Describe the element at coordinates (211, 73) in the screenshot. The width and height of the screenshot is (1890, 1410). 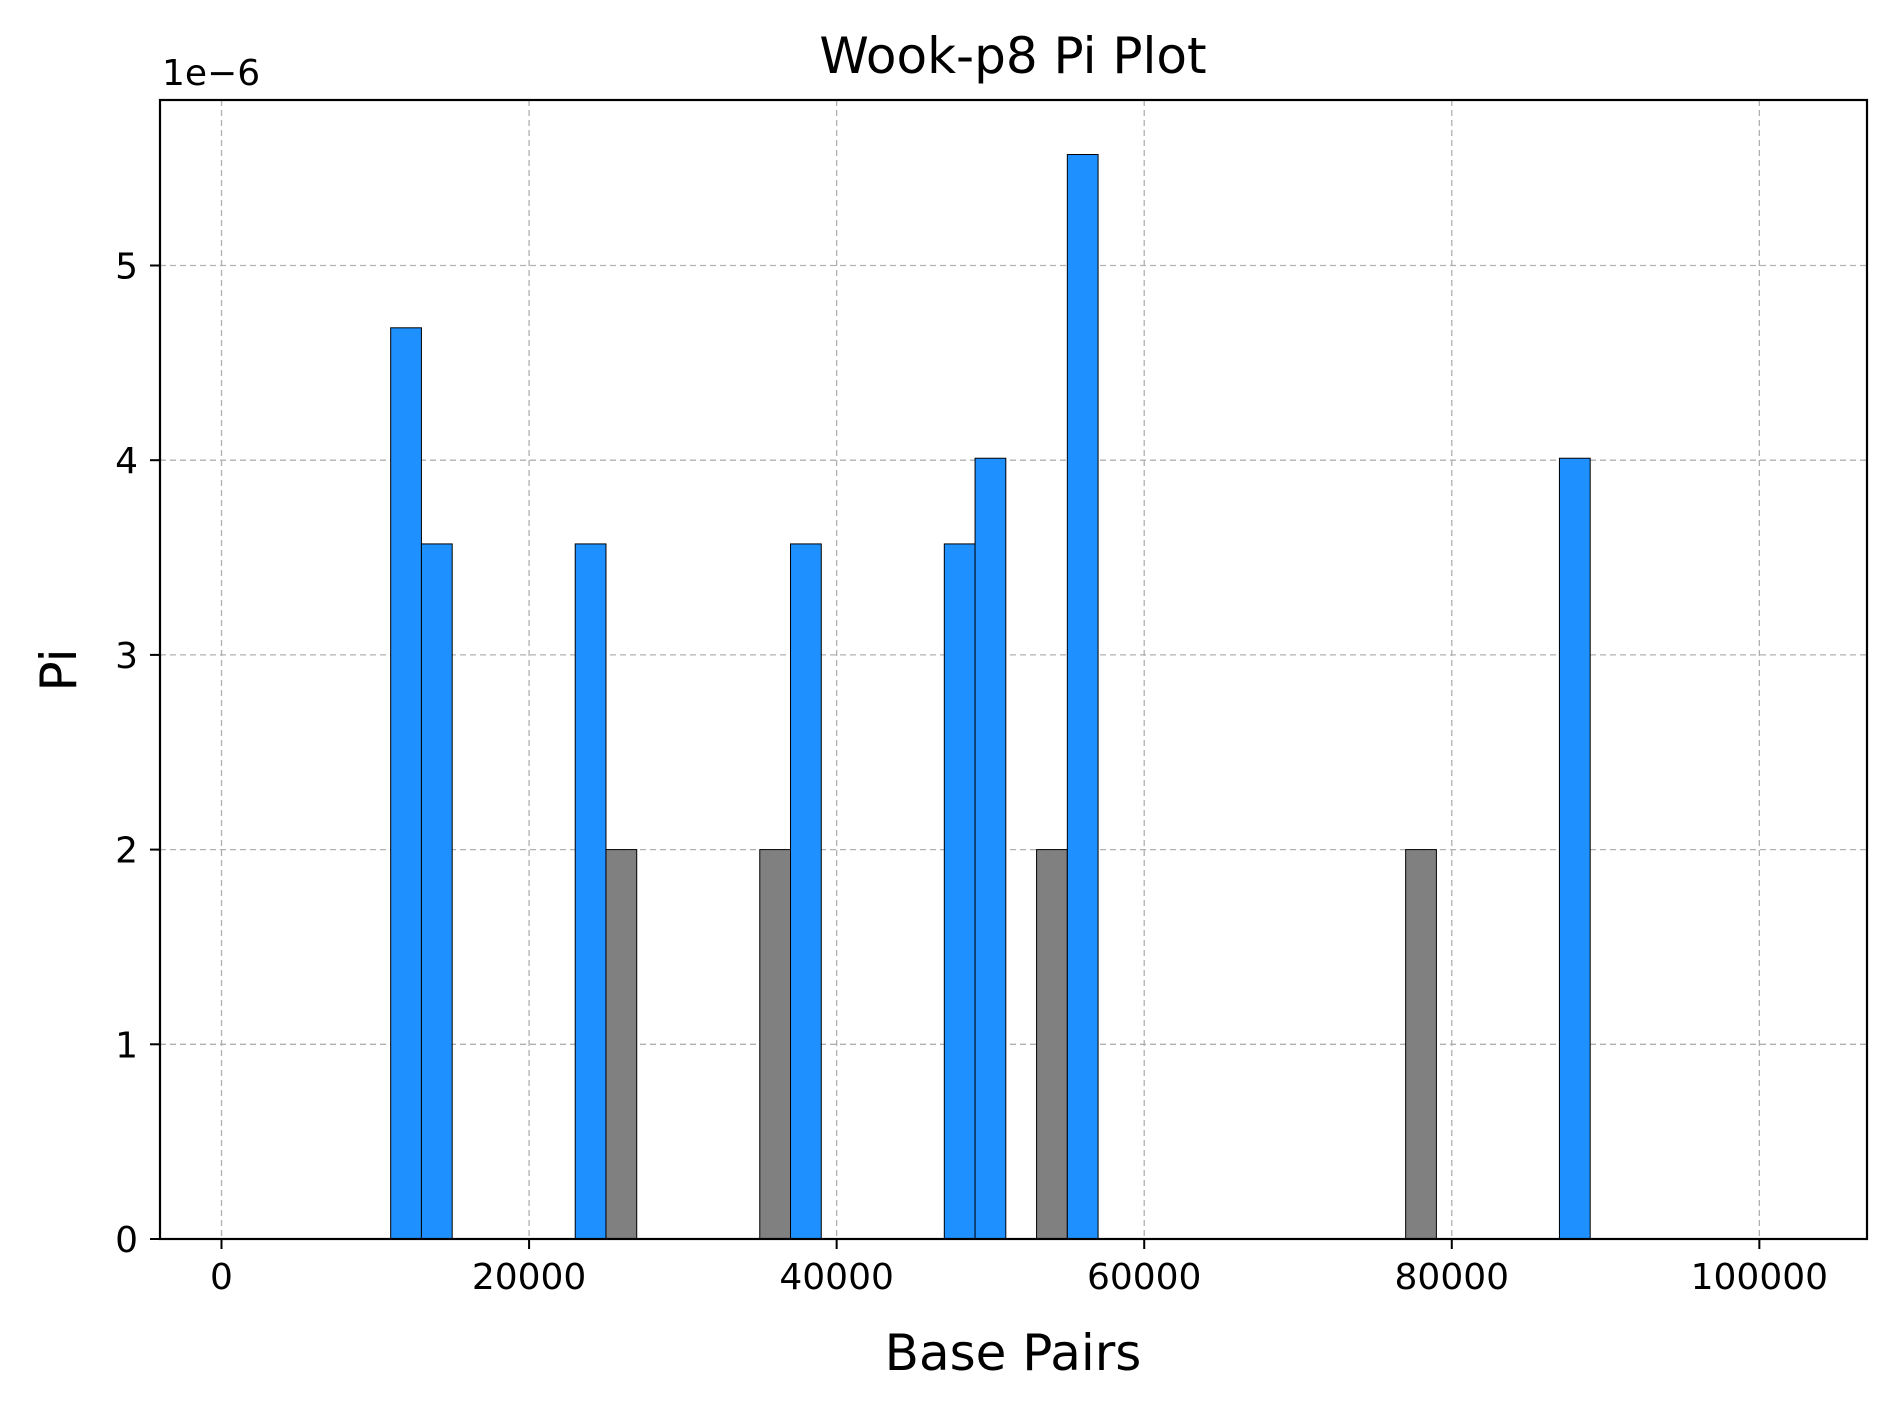
I see `y-offset-label: 1e−6` at that location.